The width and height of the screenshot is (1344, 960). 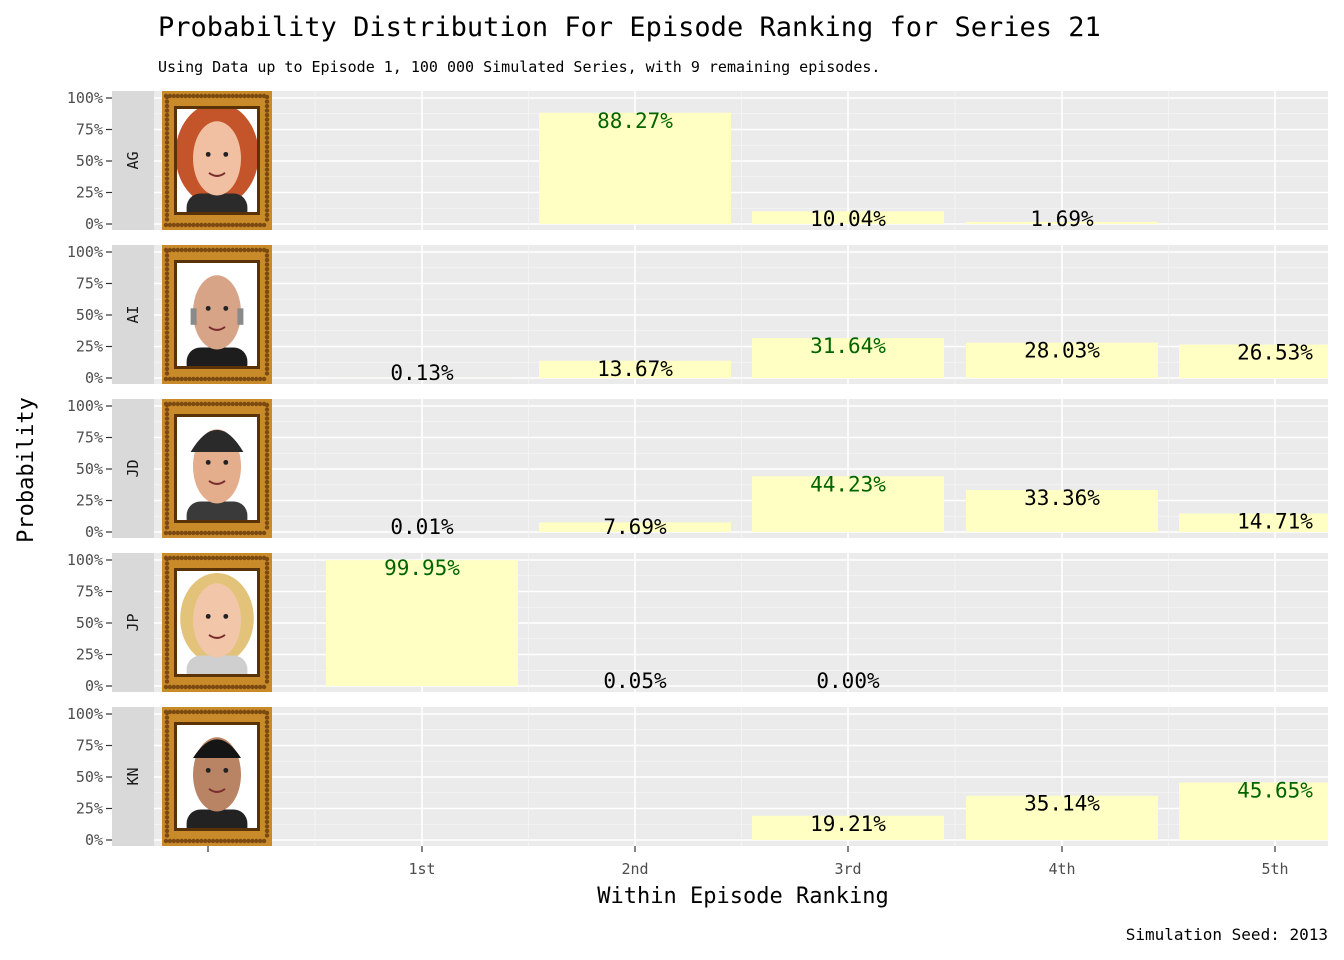 I want to click on bar-value-label: 35.14%, so click(x=1062, y=804).